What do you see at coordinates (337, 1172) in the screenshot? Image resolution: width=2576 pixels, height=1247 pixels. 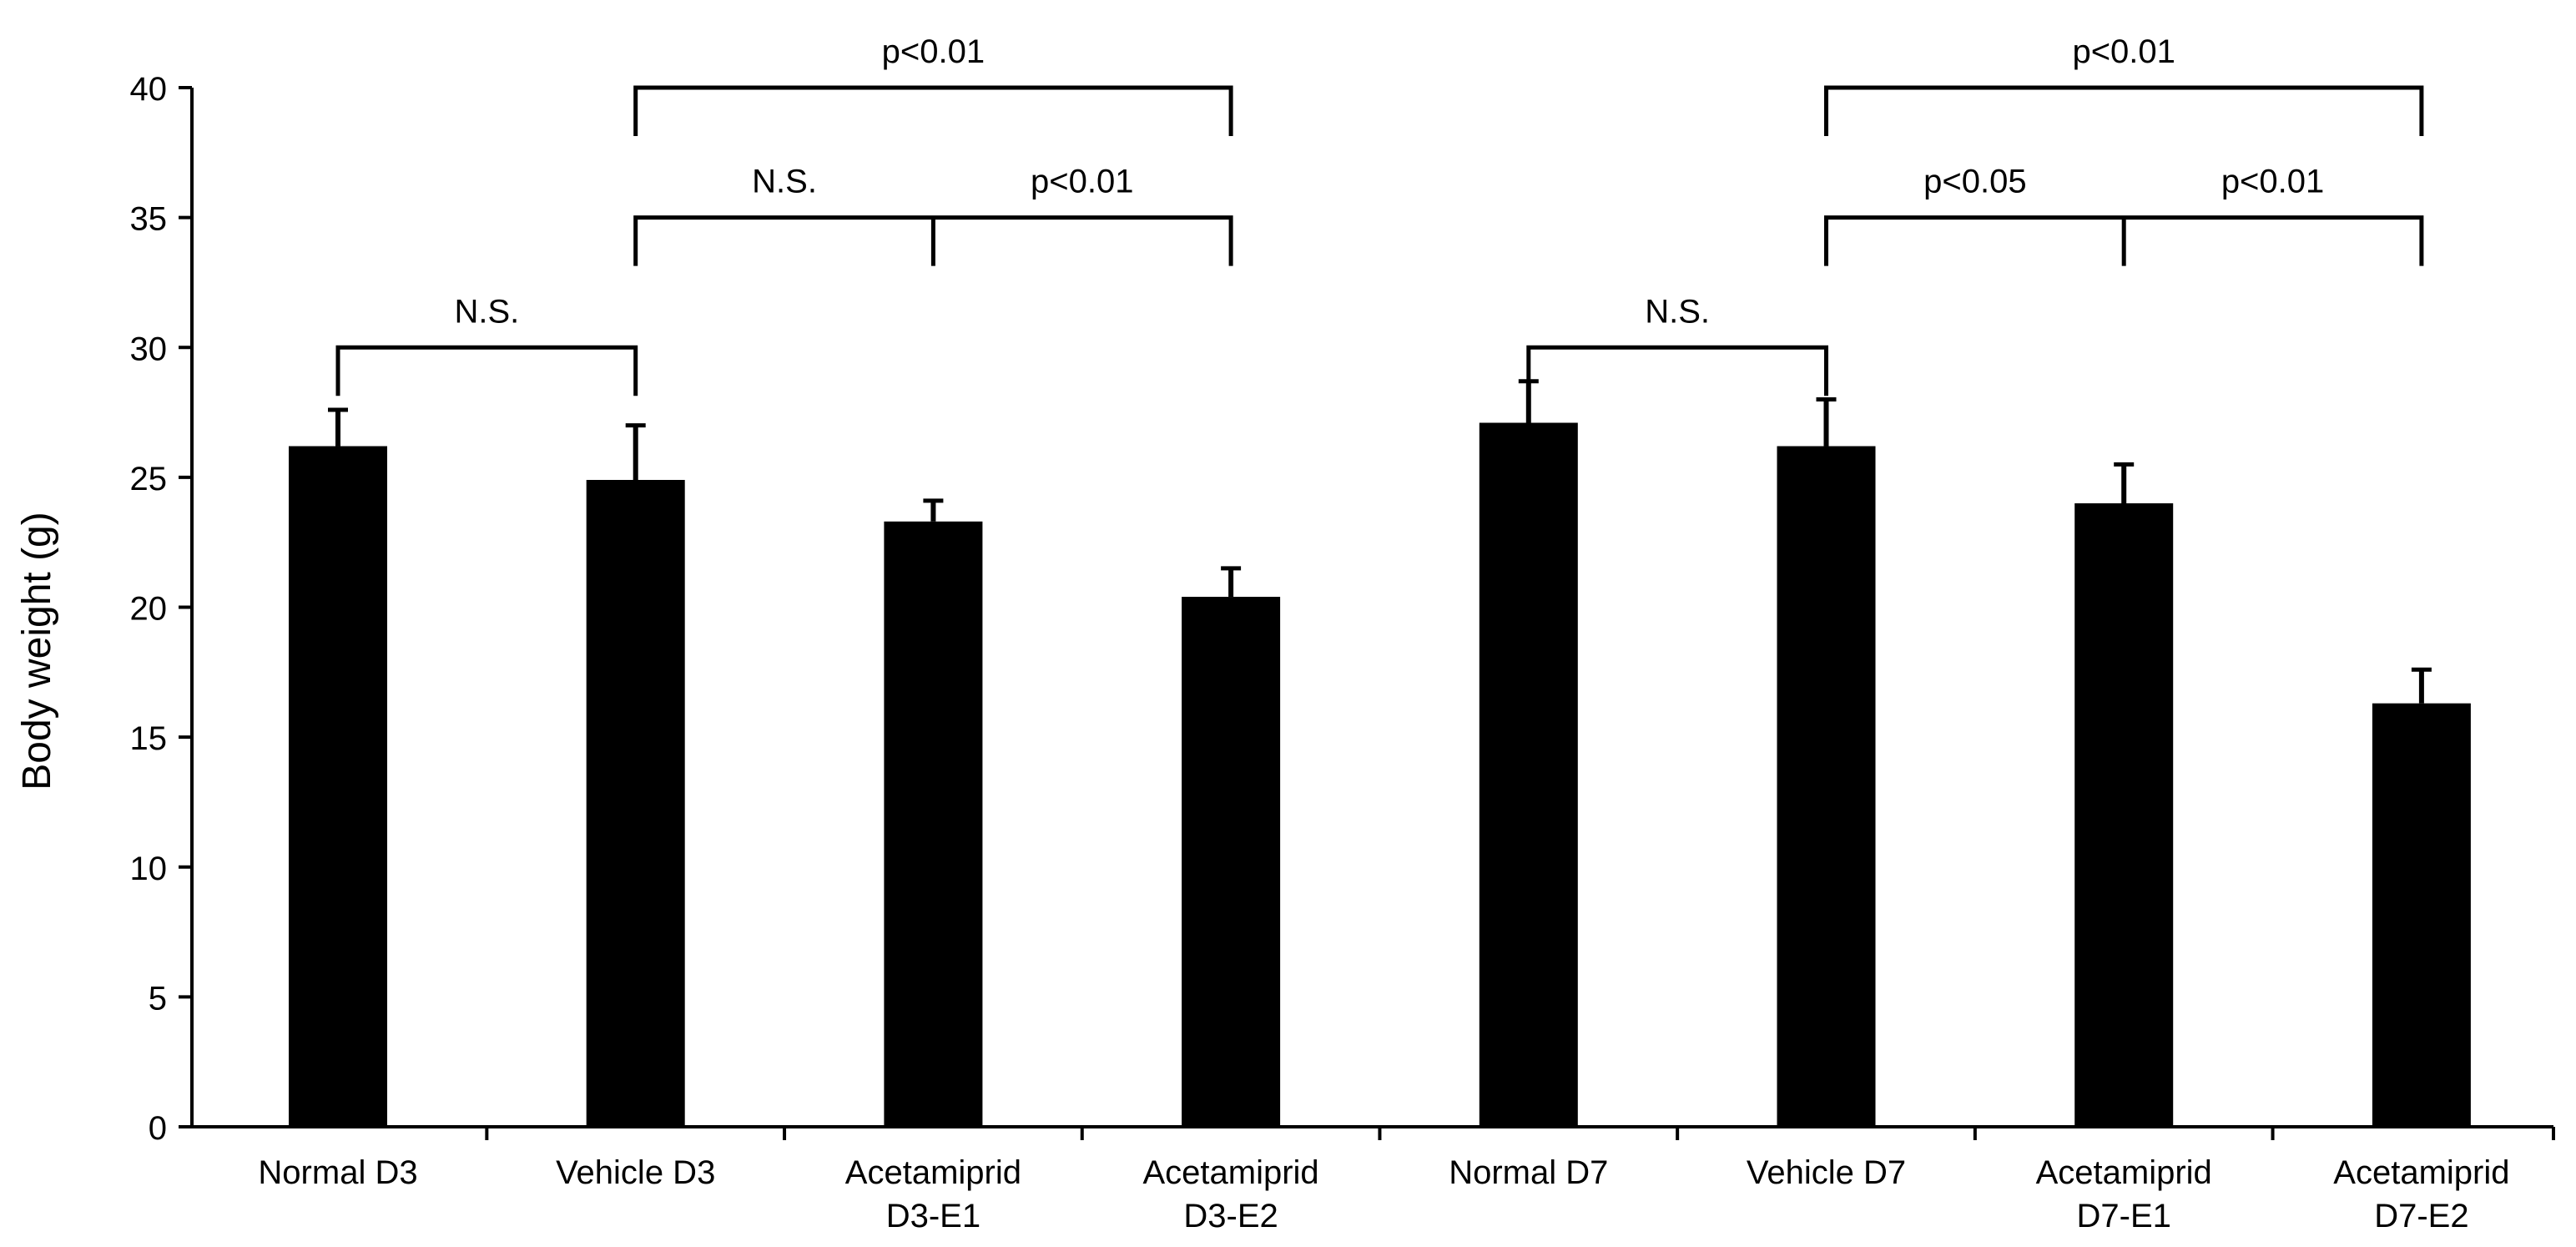 I see `x-tick-label: Normal D3` at bounding box center [337, 1172].